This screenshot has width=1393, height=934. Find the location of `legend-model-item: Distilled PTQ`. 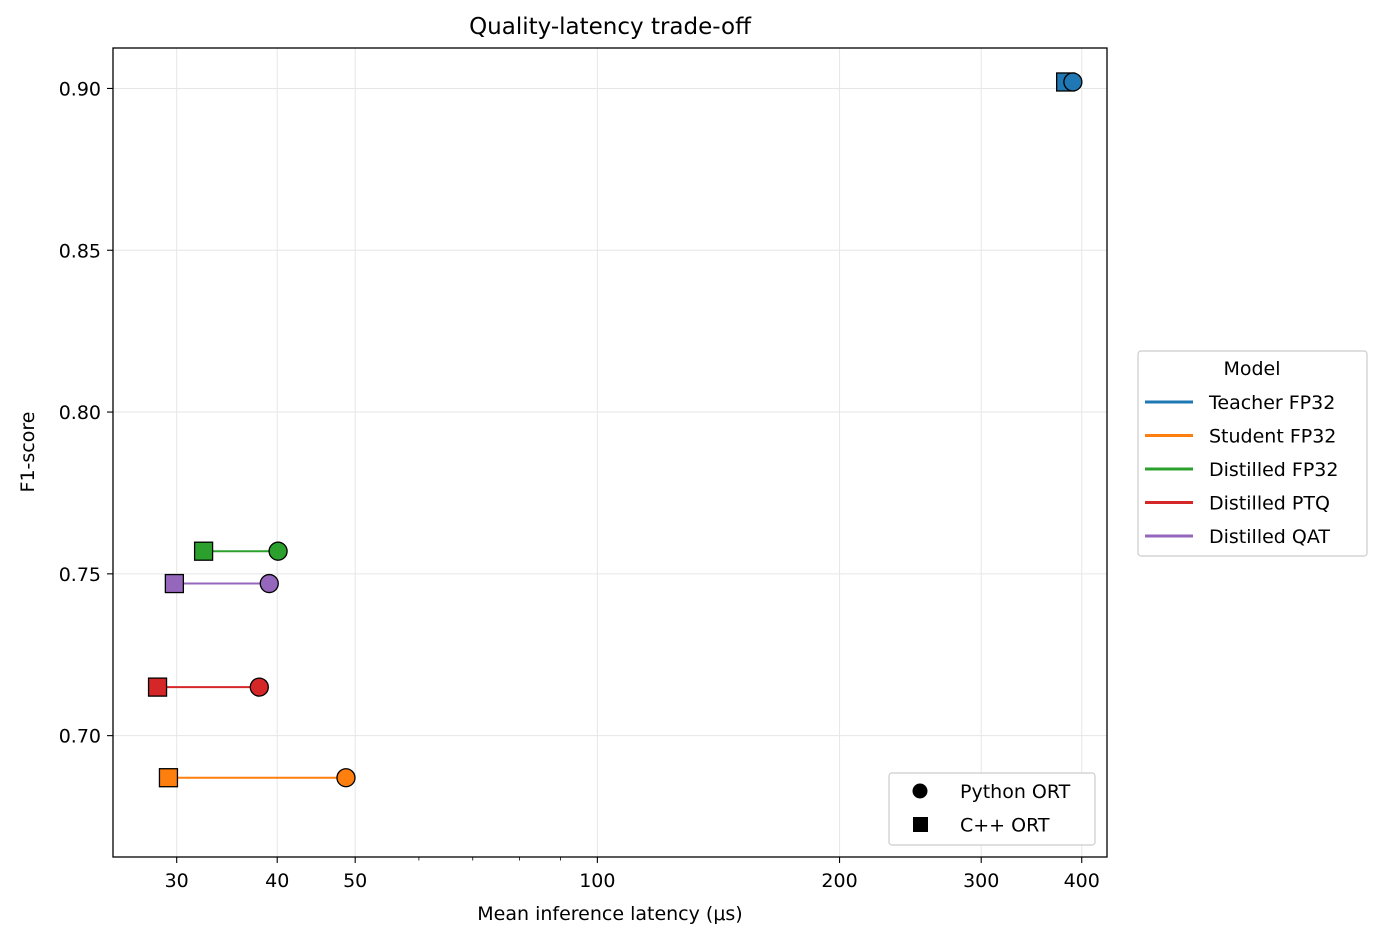

legend-model-item: Distilled PTQ is located at coordinates (1237, 504).